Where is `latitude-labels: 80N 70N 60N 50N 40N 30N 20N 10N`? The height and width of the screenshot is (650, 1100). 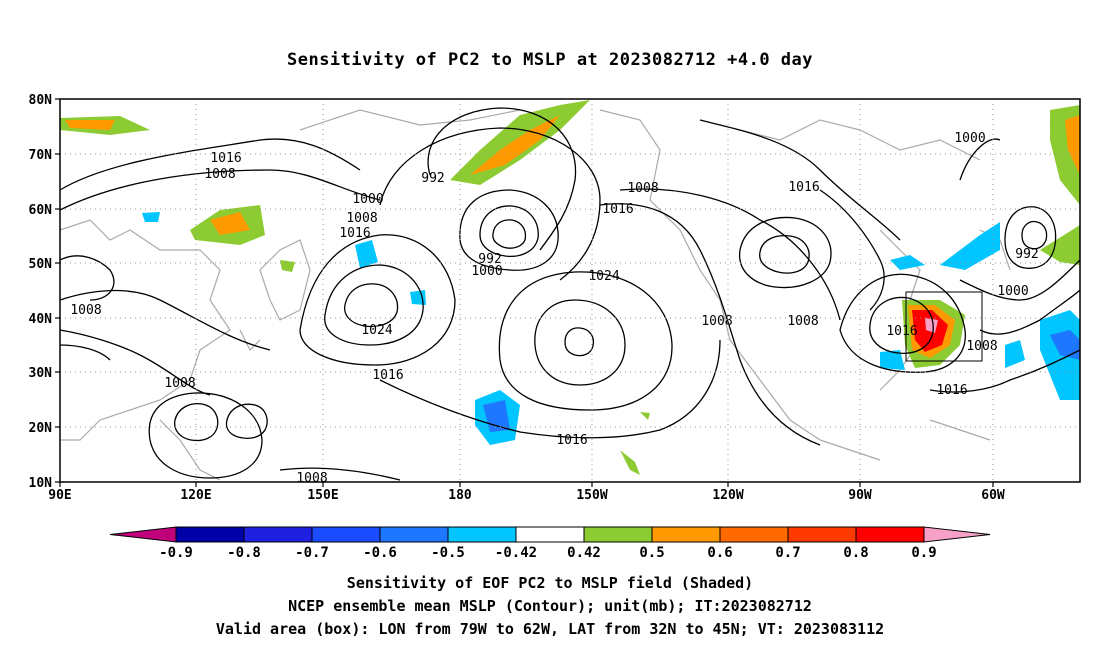
latitude-labels: 80N 70N 60N 50N 40N 30N 20N 10N is located at coordinates (41, 292).